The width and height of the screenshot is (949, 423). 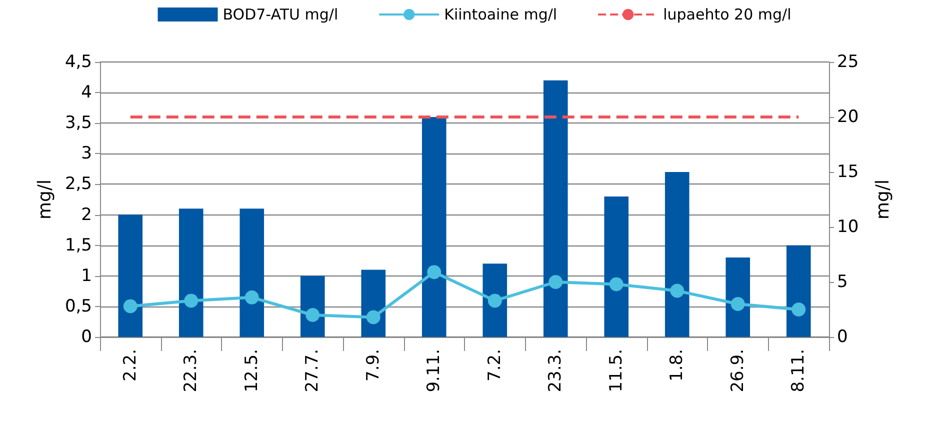 What do you see at coordinates (86, 337) in the screenshot?
I see `y-tick-label: 0` at bounding box center [86, 337].